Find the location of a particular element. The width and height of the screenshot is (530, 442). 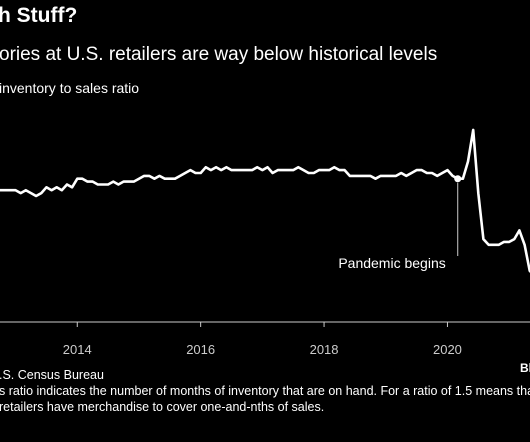

x-tick-label: 2016 is located at coordinates (200, 349).